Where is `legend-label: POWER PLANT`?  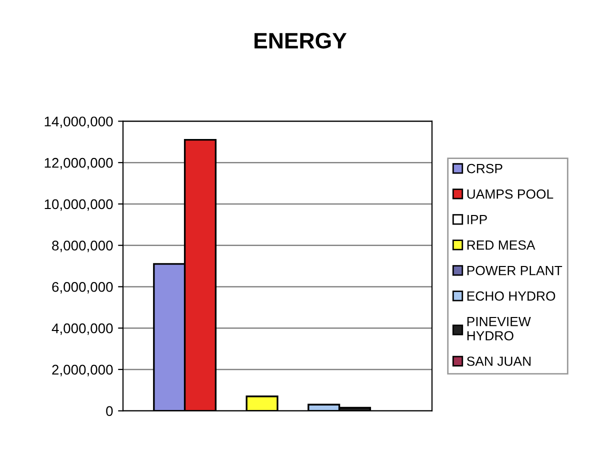
legend-label: POWER PLANT is located at coordinates (514, 271).